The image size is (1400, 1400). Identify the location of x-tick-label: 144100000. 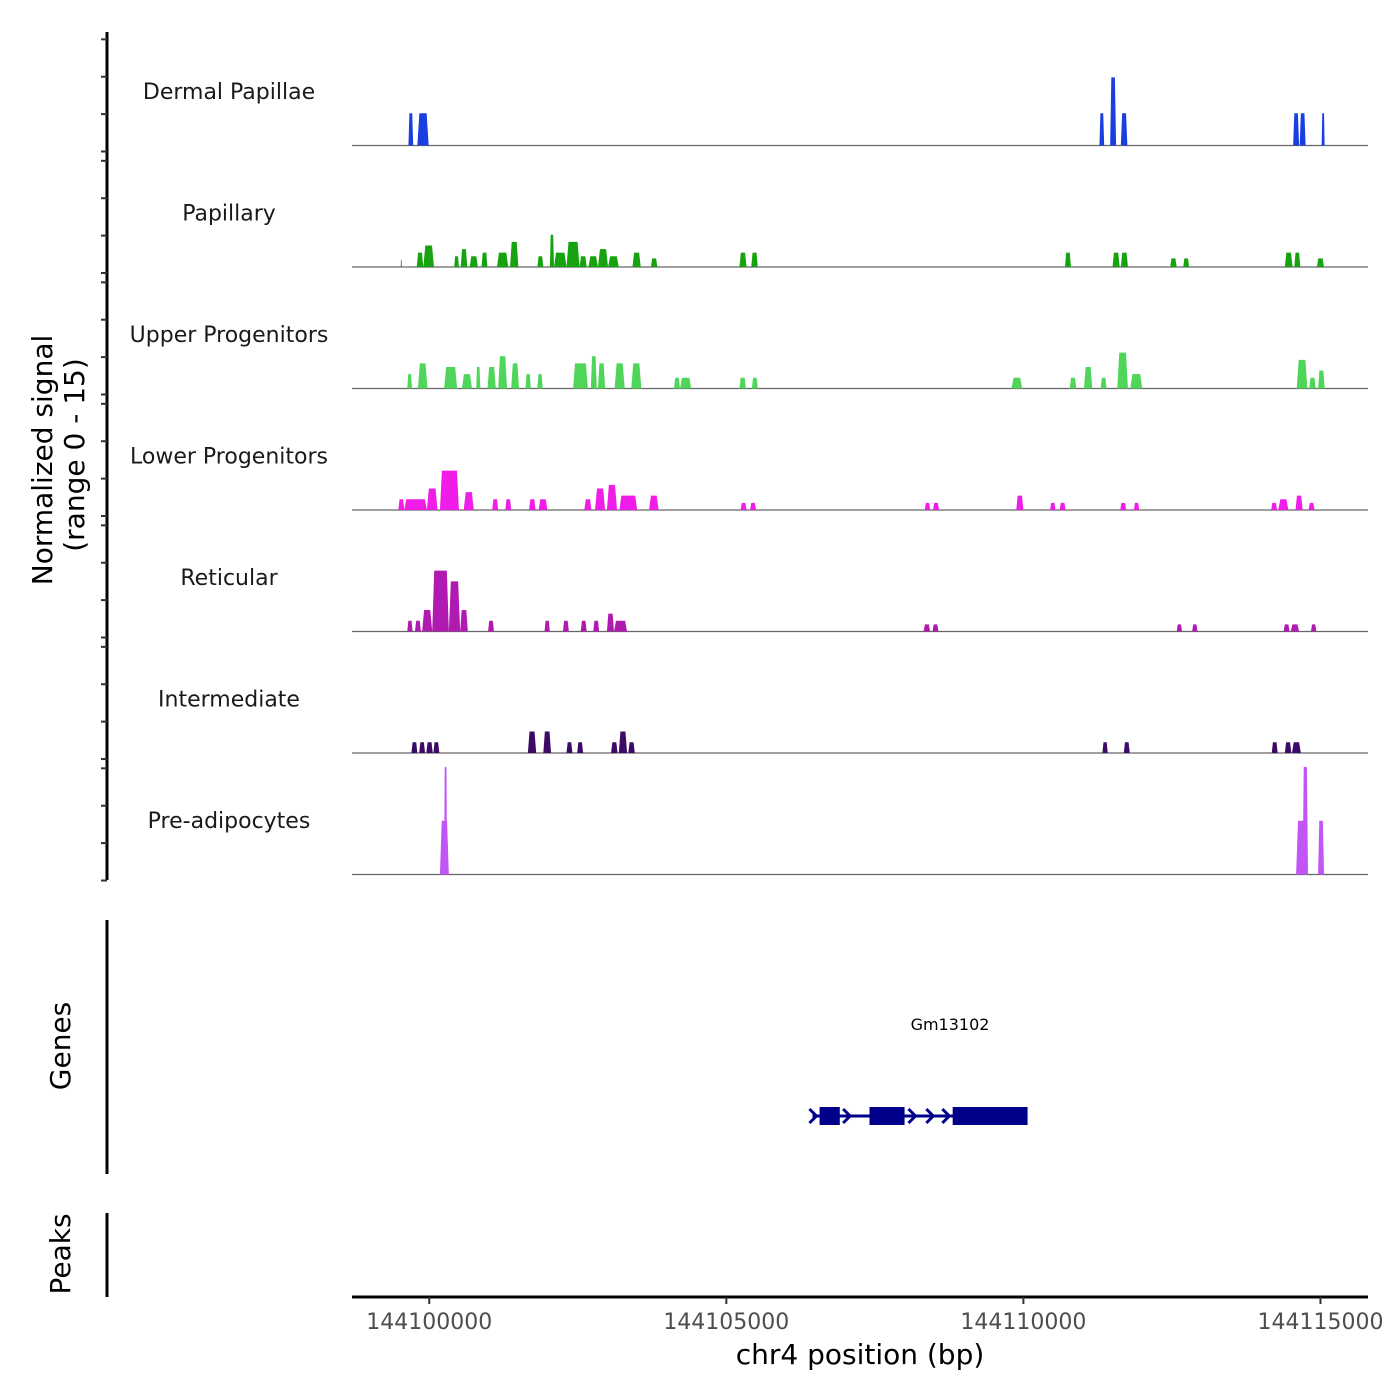
(429, 1322).